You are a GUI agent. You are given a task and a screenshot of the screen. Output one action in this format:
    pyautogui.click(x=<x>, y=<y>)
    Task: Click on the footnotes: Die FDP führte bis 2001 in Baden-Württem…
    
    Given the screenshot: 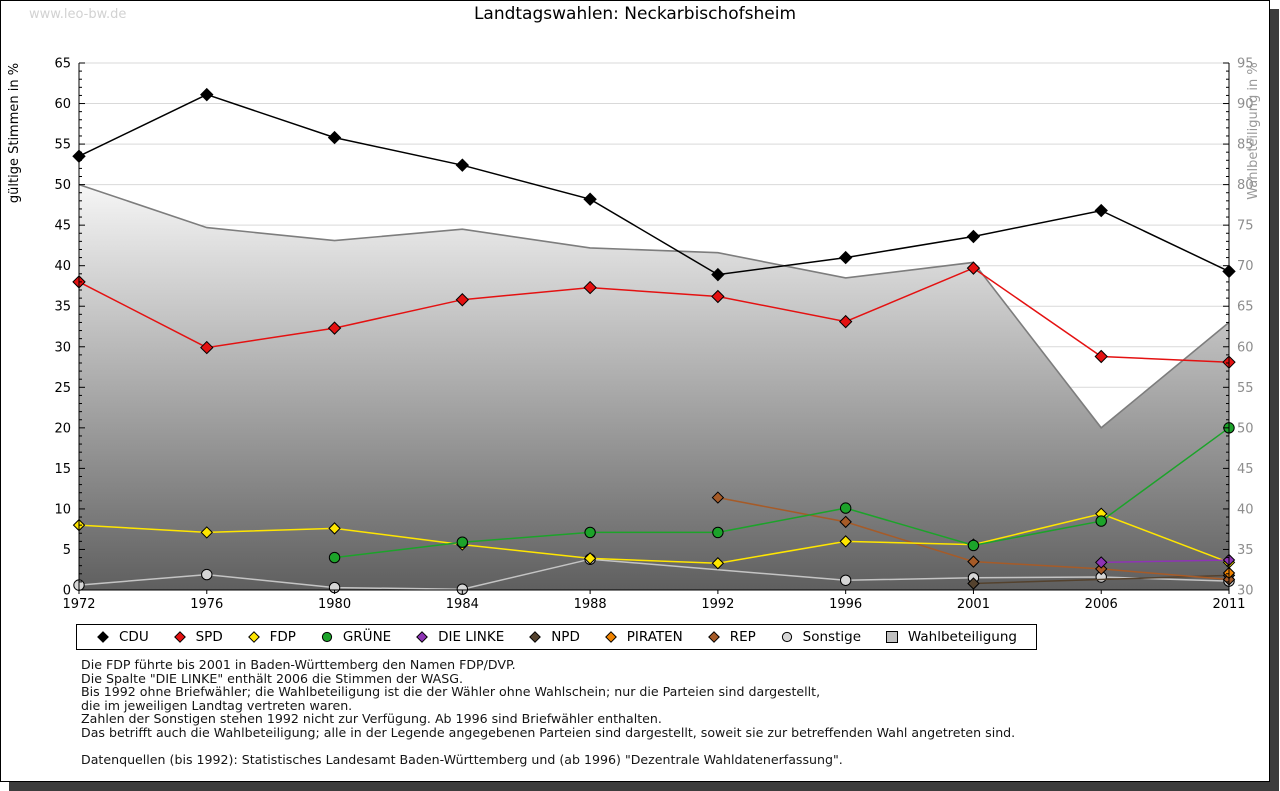 What is the action you would take?
    pyautogui.click(x=548, y=712)
    